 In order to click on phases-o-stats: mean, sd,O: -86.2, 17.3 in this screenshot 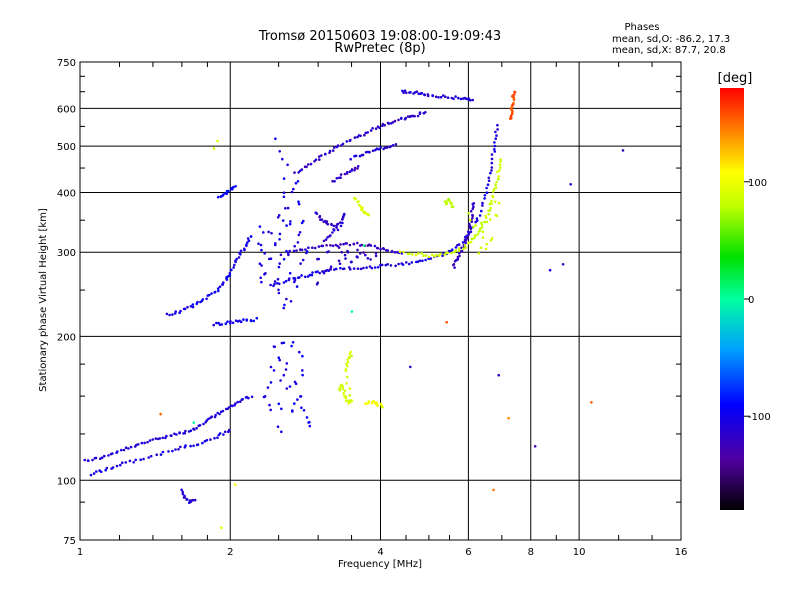, I will do `click(671, 39)`.